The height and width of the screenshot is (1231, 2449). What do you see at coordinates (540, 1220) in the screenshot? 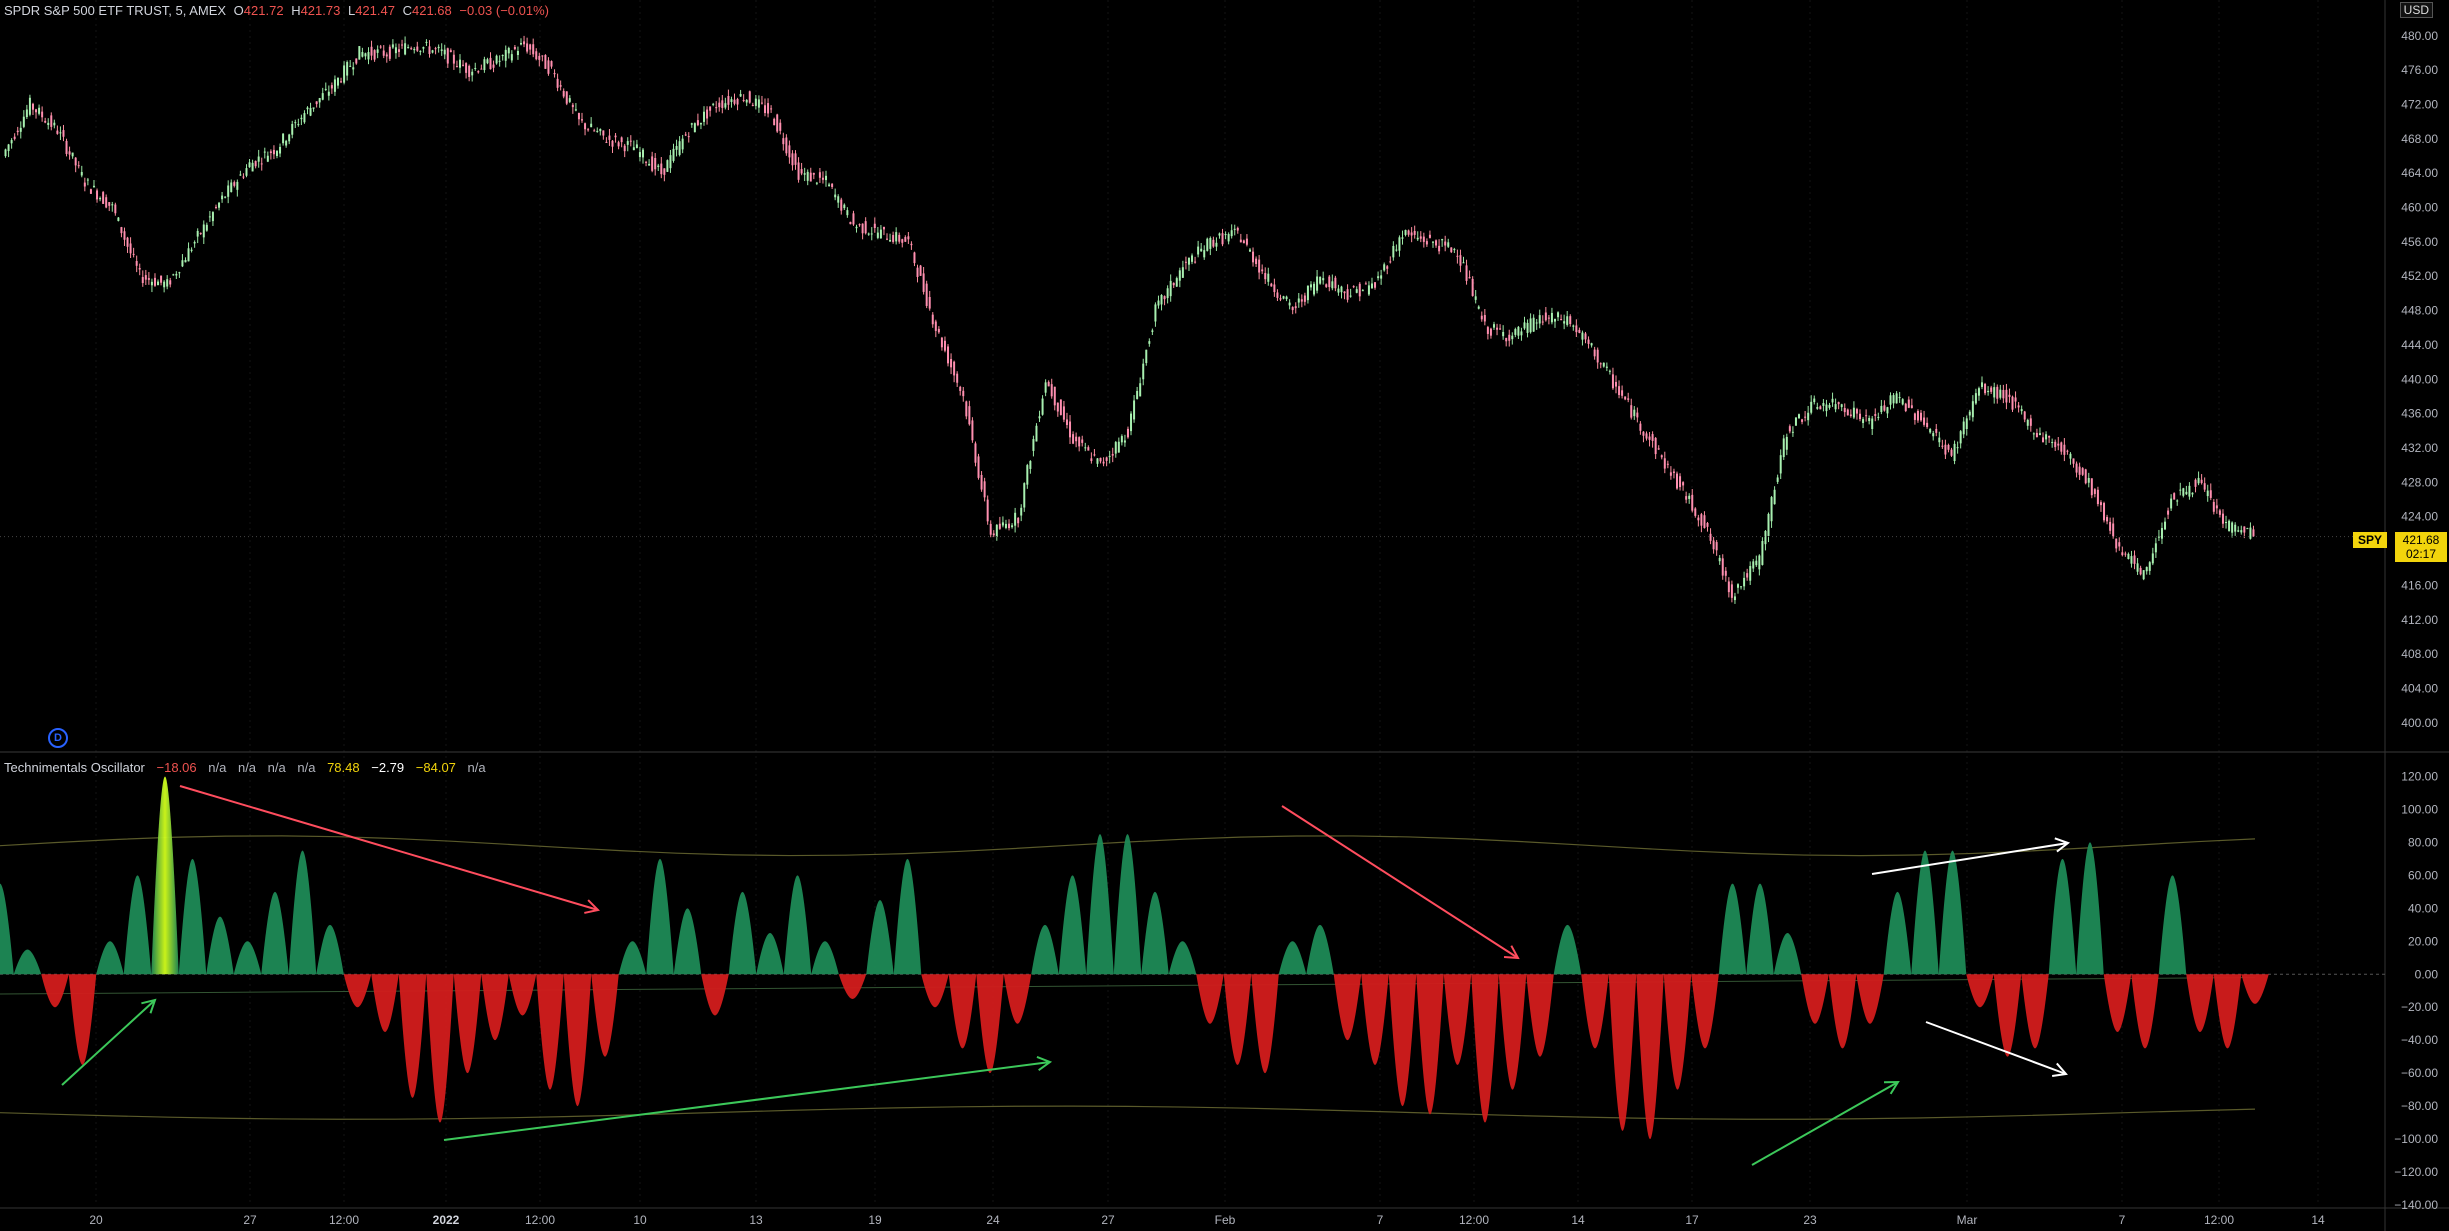
I see `time-tick-label: 12:00` at bounding box center [540, 1220].